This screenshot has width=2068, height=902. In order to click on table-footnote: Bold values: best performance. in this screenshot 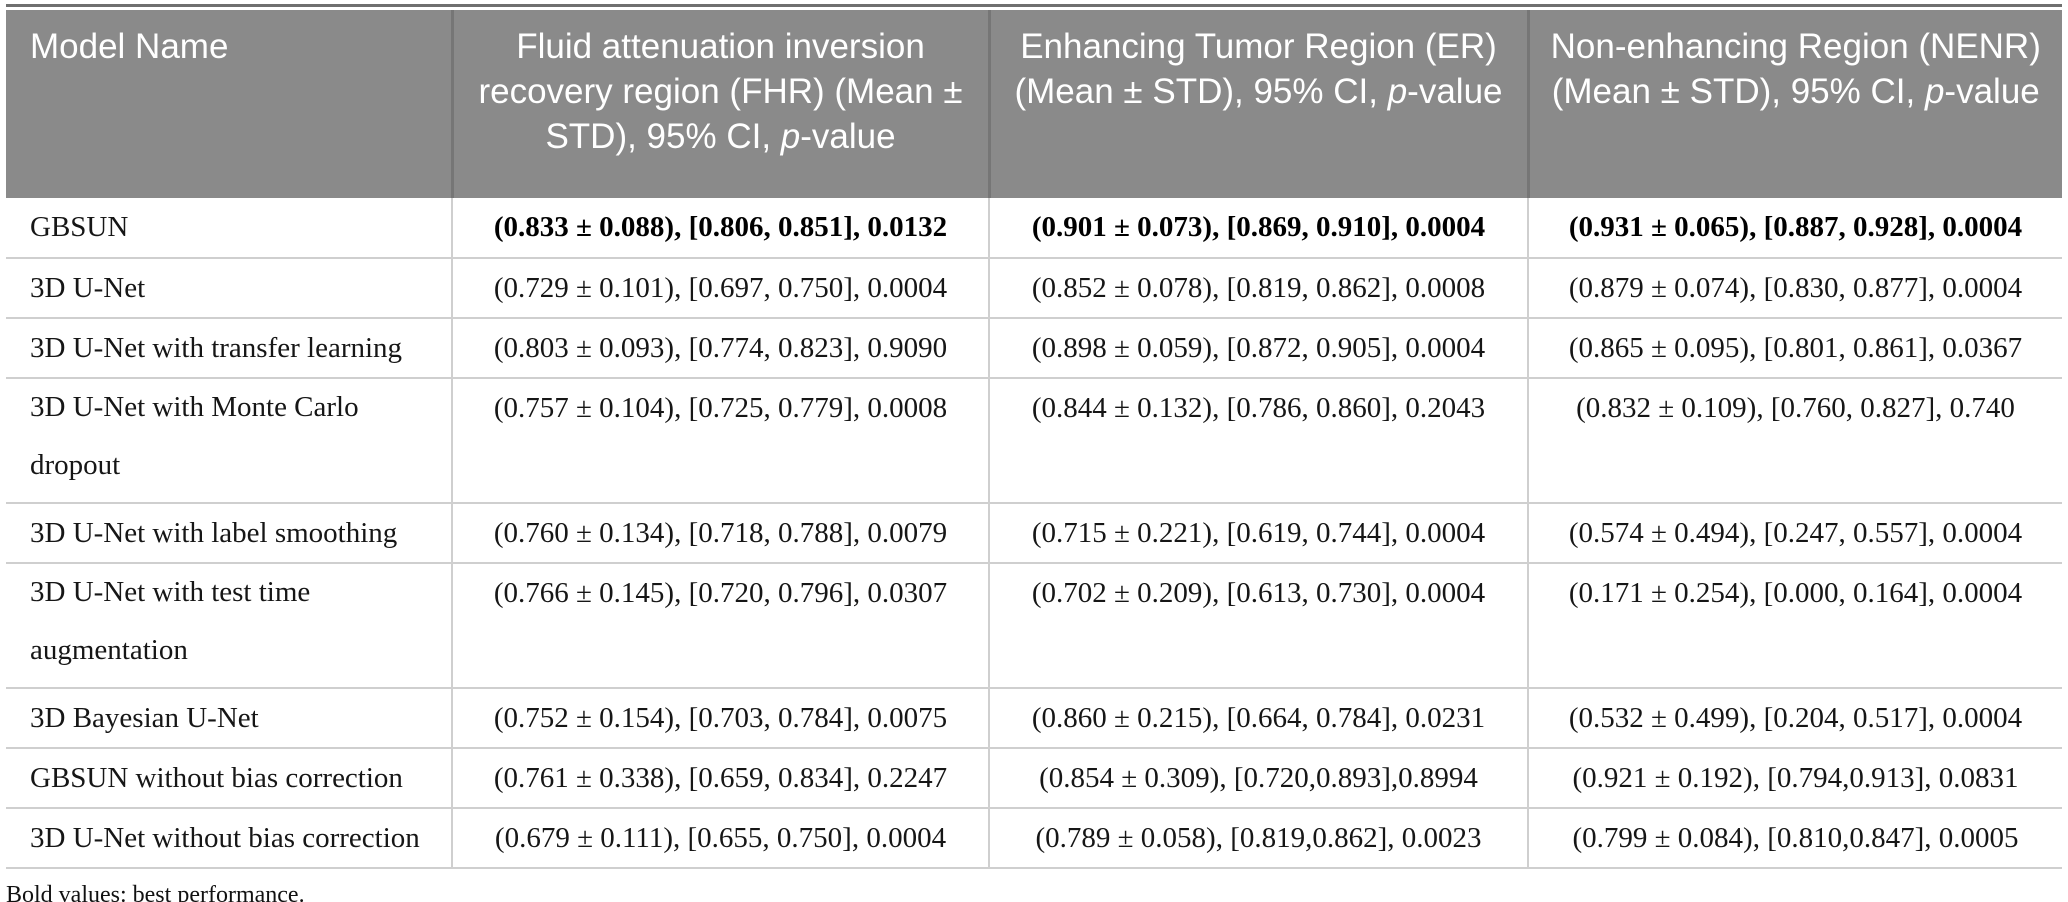, I will do `click(155, 892)`.